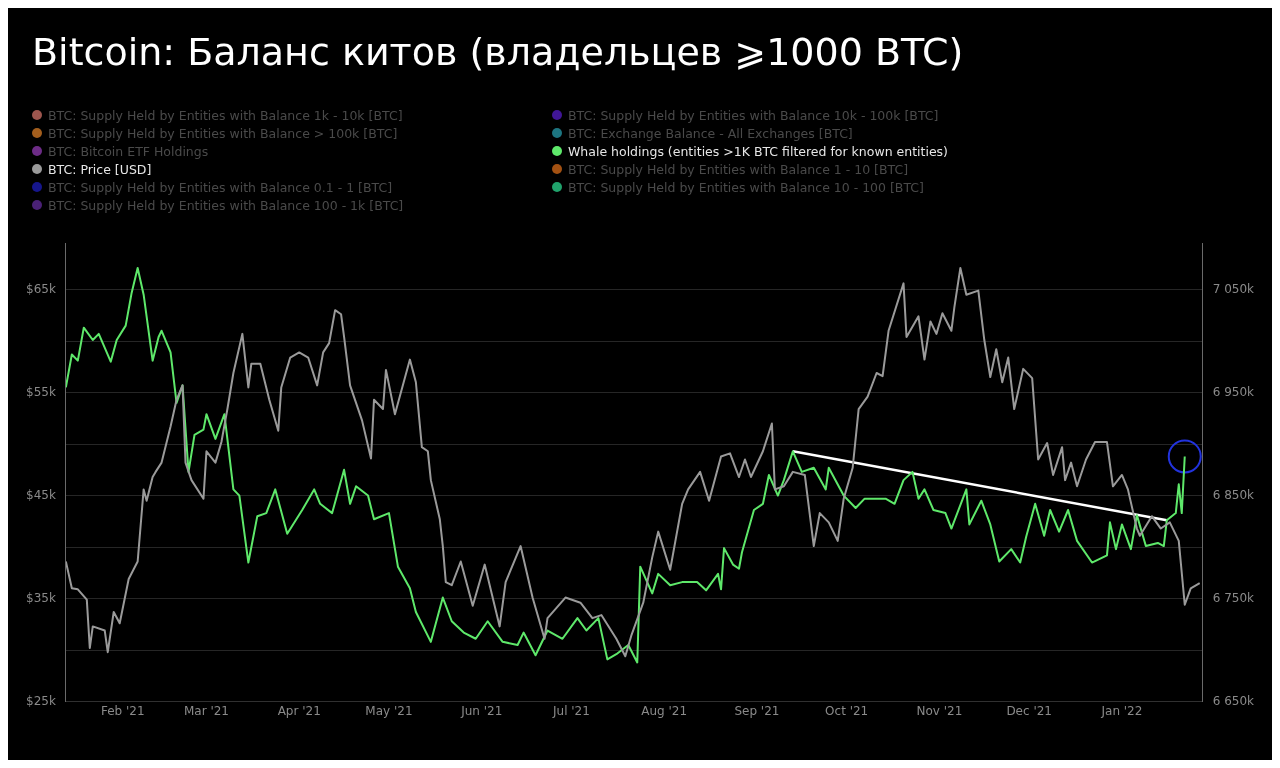  I want to click on x-tick-label: Dec '21, so click(1029, 710).